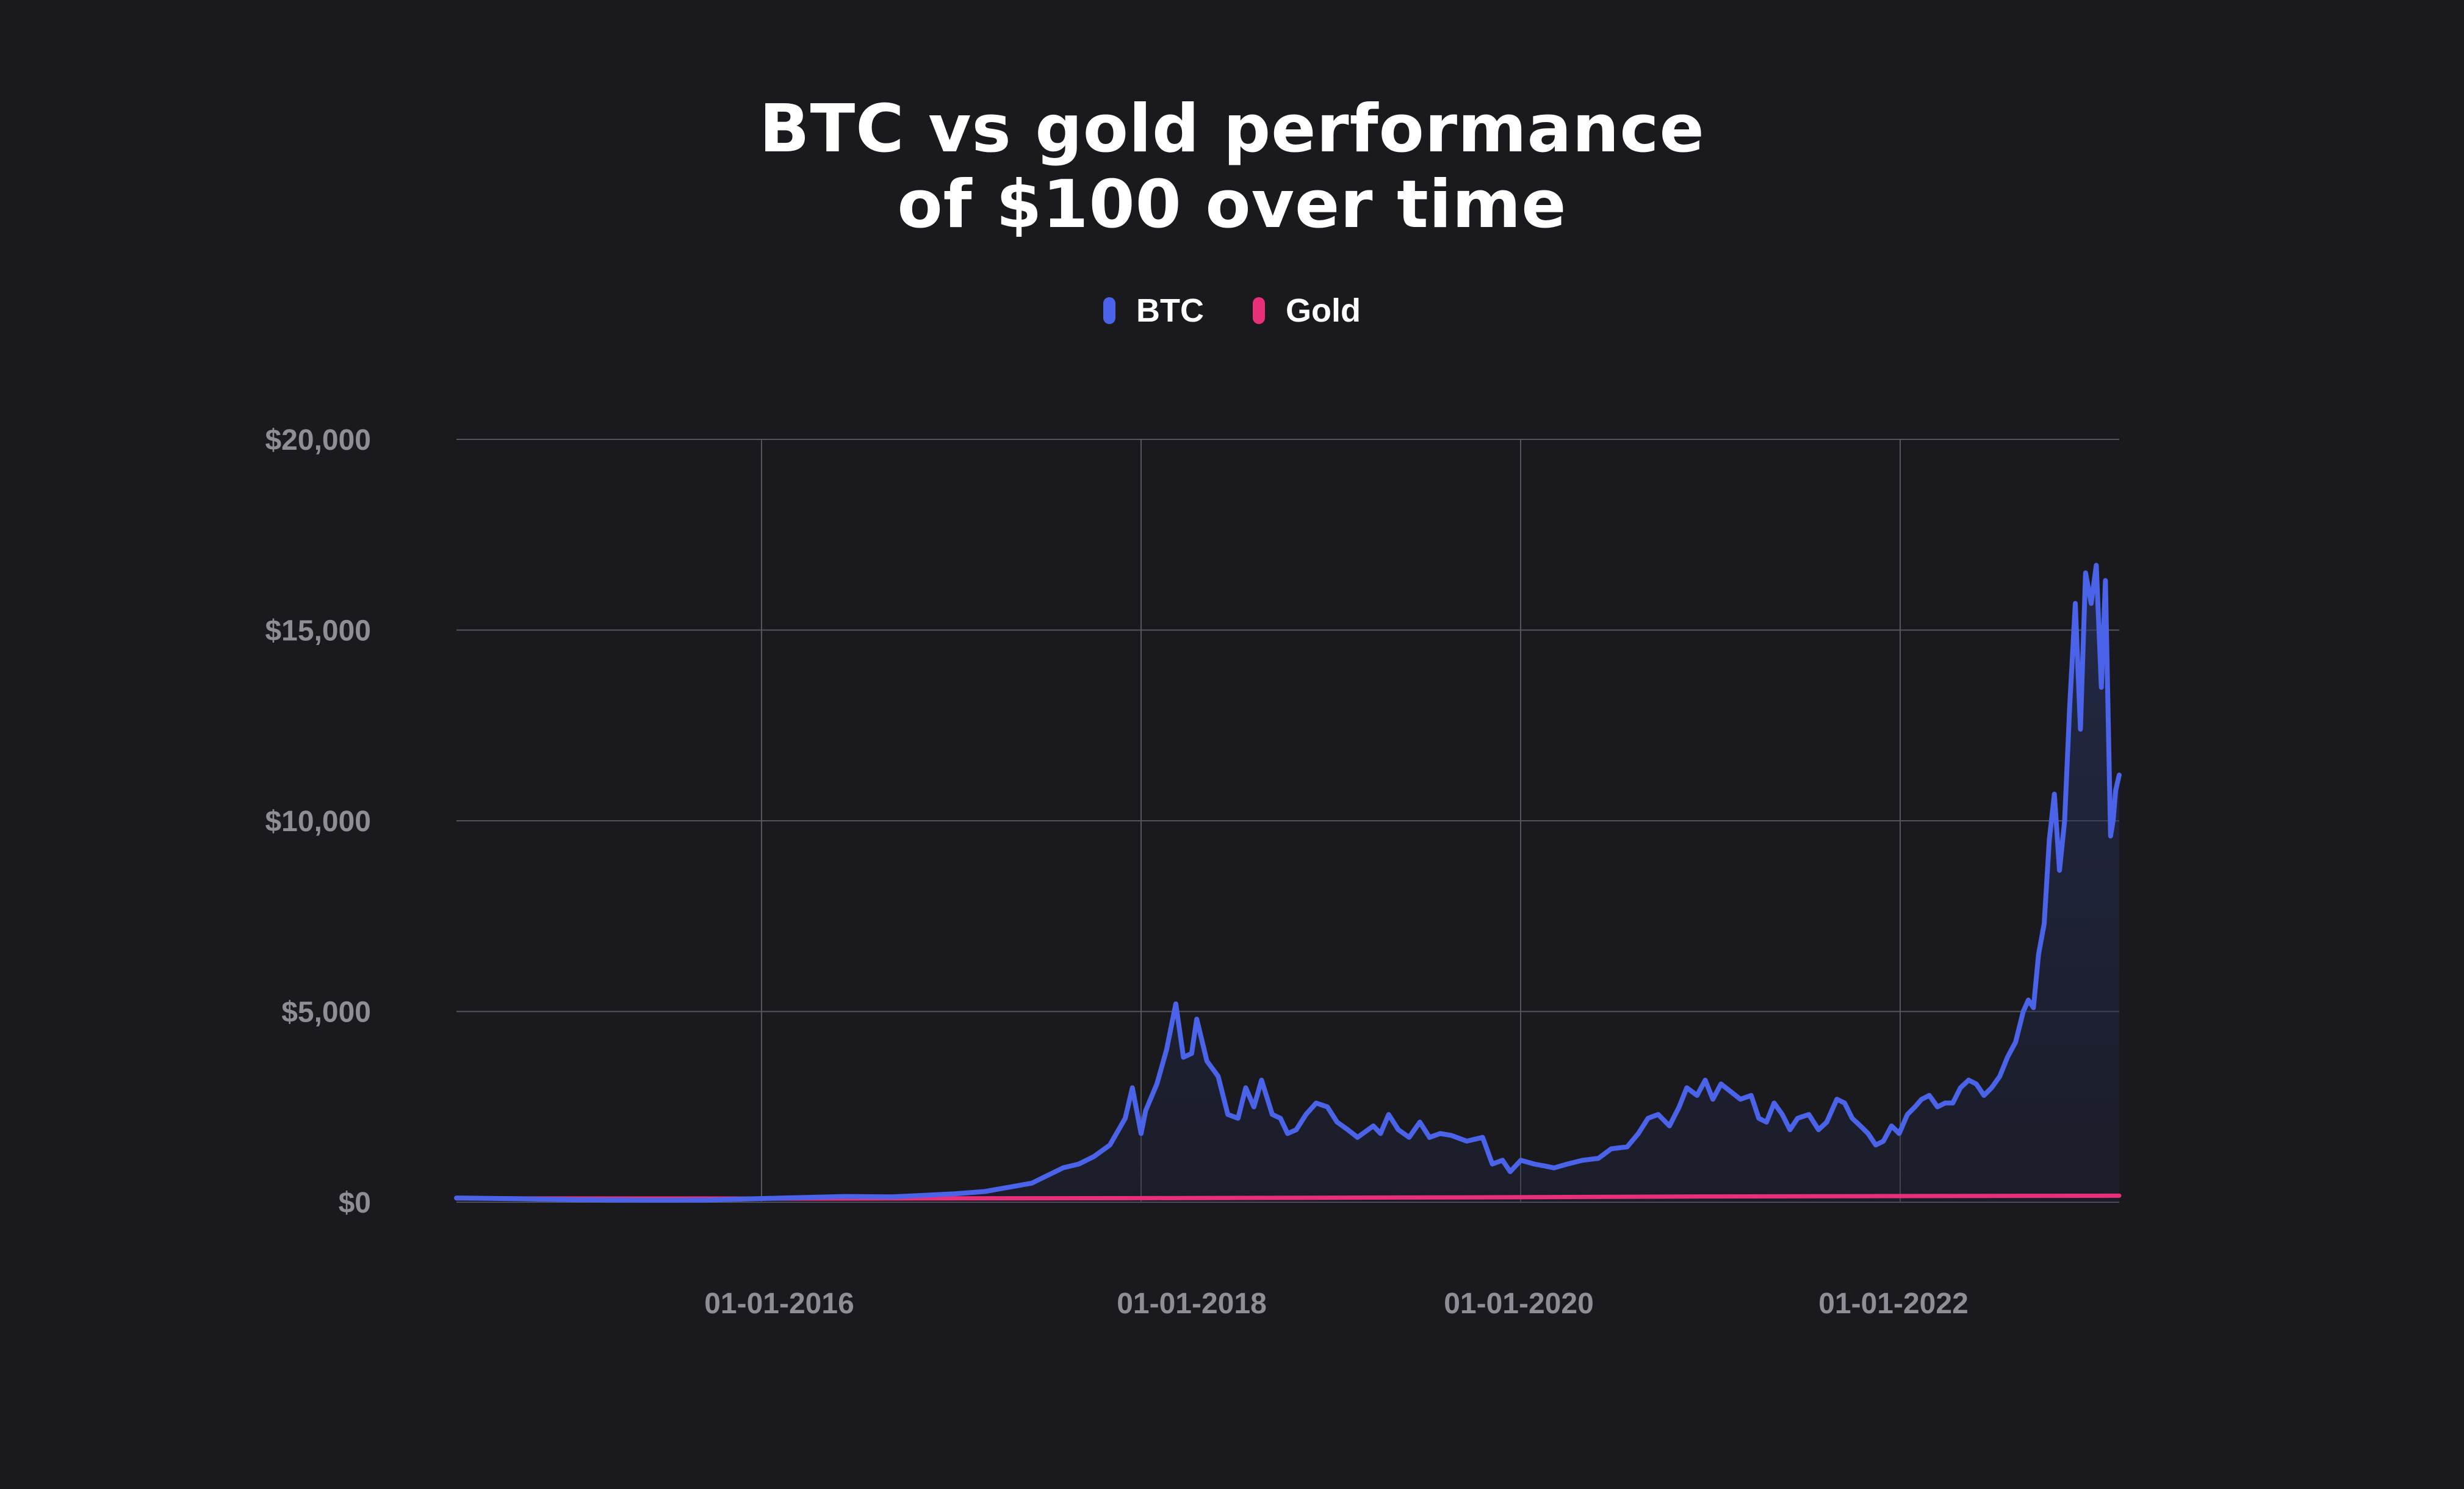  I want to click on legend-item-btc: BTC, so click(1153, 311).